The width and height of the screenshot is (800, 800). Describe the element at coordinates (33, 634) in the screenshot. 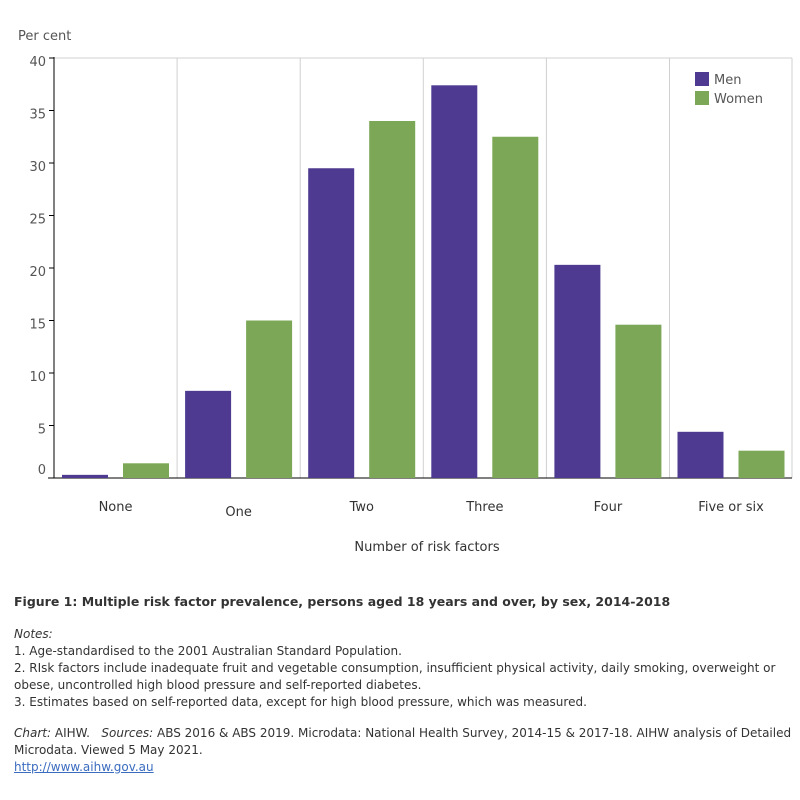

I see `notes-label: Notes:` at that location.